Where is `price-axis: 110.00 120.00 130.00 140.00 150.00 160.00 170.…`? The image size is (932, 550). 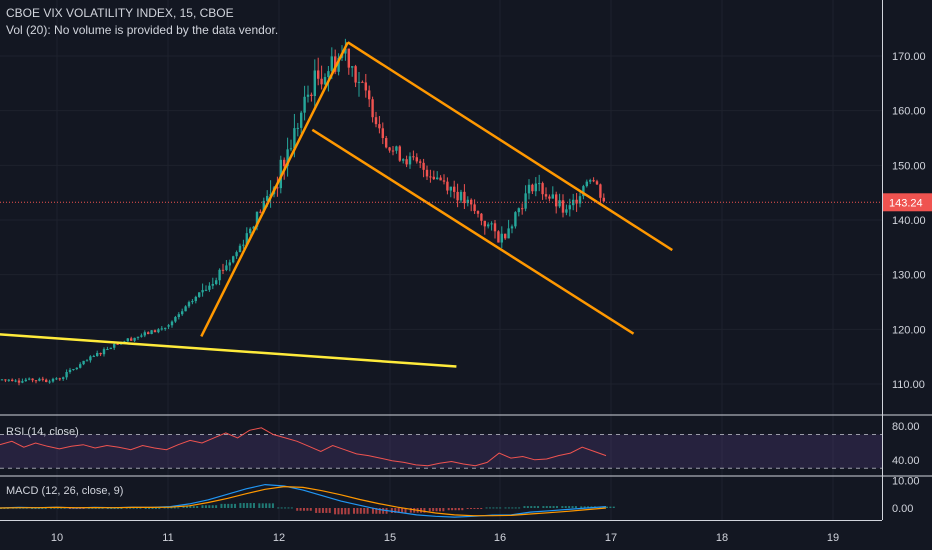
price-axis: 110.00 120.00 130.00 140.00 150.00 160.00 170.… is located at coordinates (907, 283).